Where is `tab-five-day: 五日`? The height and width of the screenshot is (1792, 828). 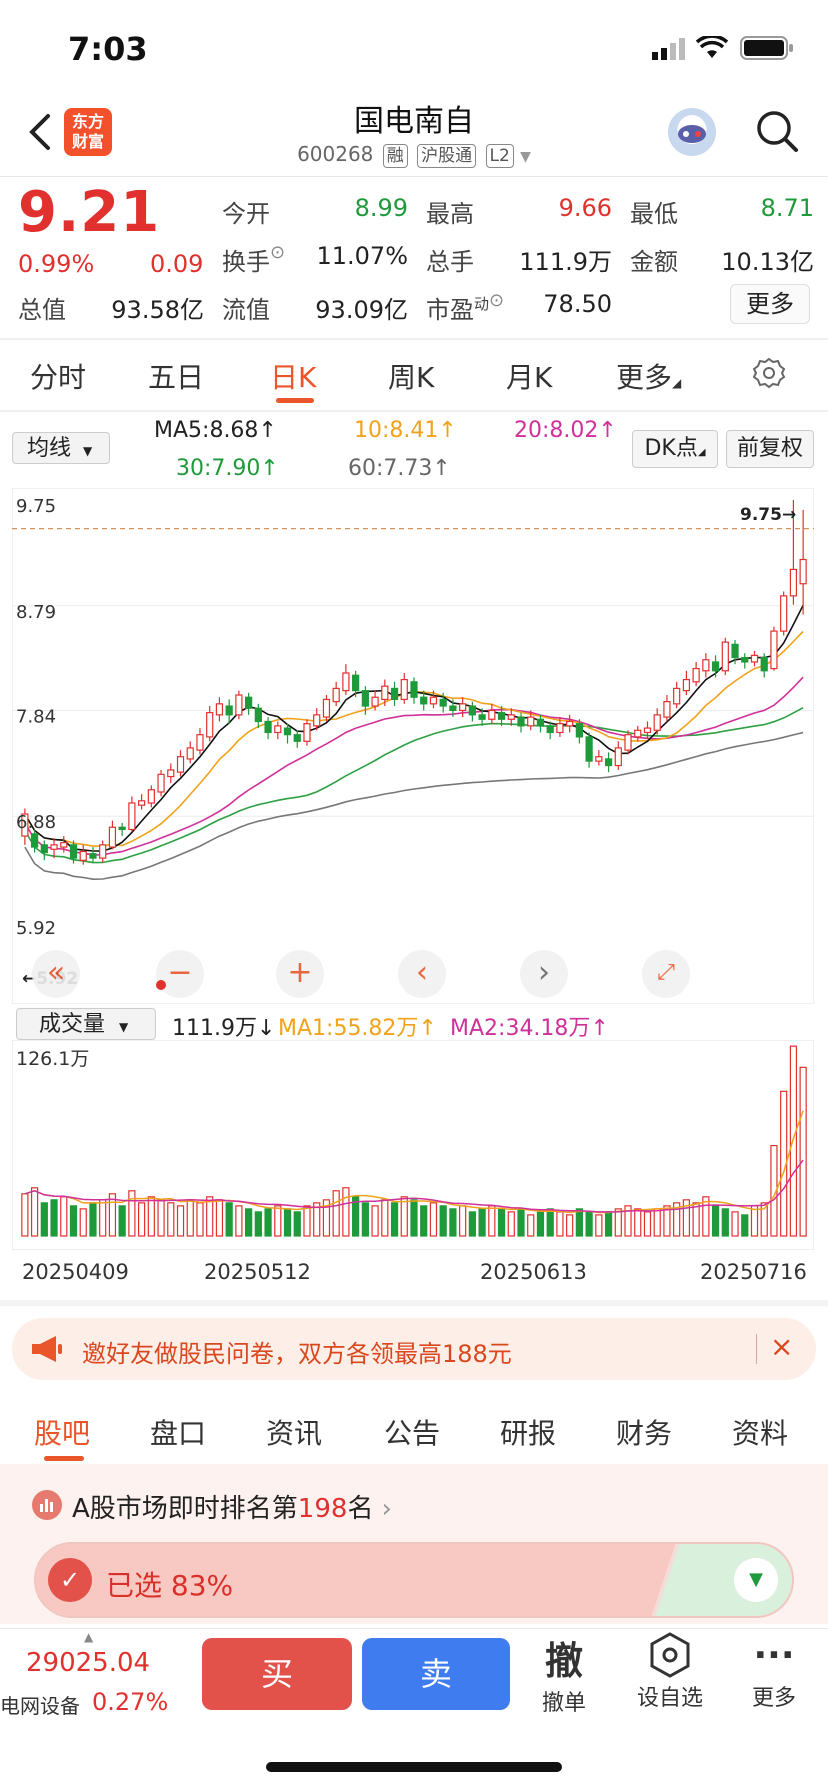
tab-five-day: 五日 is located at coordinates (176, 377).